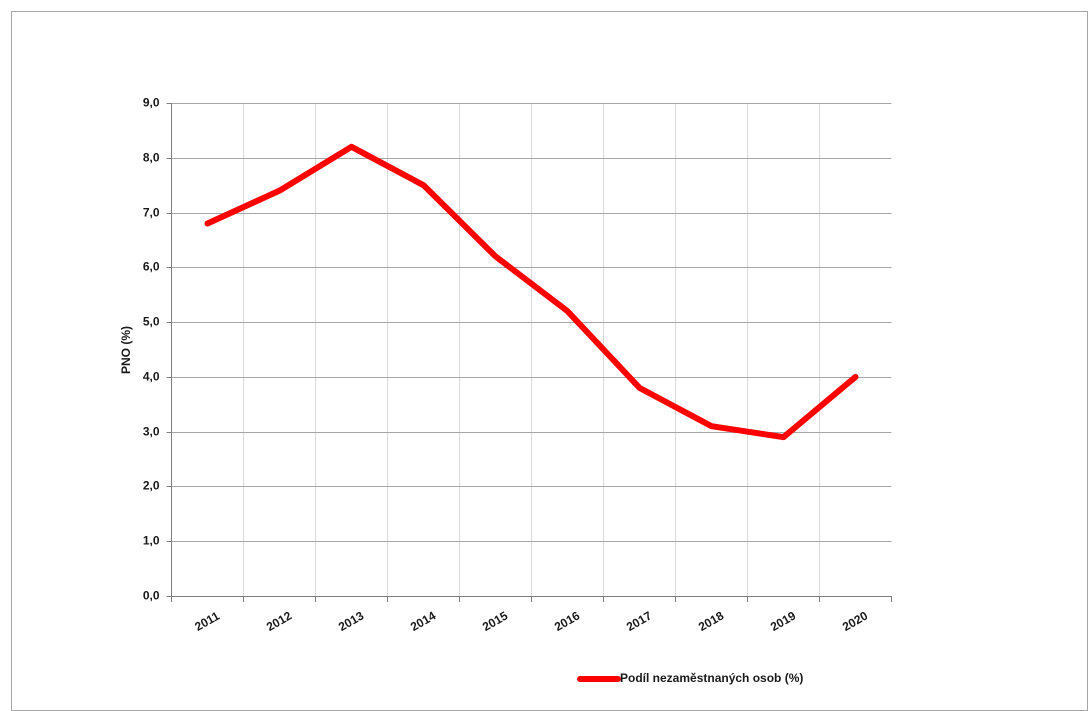  What do you see at coordinates (151, 158) in the screenshot?
I see `y-tick-label: 8,0` at bounding box center [151, 158].